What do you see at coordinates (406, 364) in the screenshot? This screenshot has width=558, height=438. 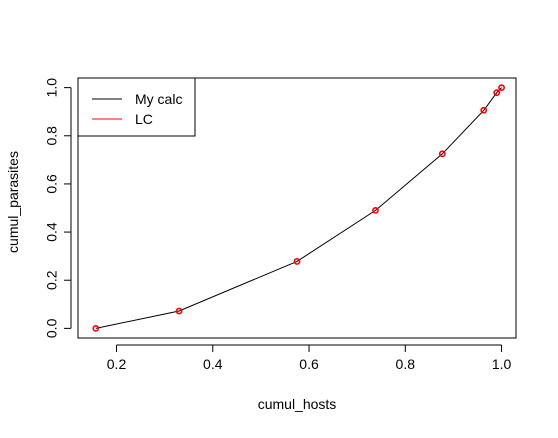 I see `x-tick-label: 0.8` at bounding box center [406, 364].